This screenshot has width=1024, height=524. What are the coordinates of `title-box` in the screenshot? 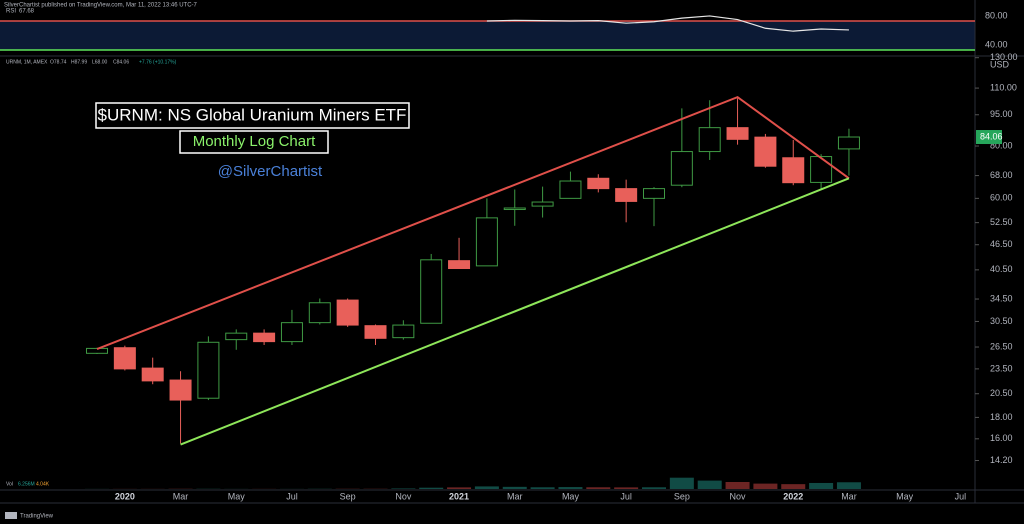 It's located at (252, 115).